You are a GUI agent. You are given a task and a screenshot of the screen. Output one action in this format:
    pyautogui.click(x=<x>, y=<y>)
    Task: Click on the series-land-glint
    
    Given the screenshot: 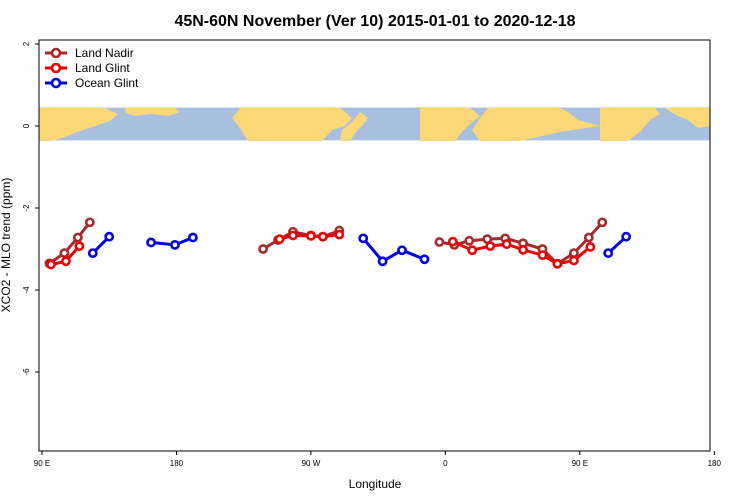 What is the action you would take?
    pyautogui.click(x=321, y=249)
    